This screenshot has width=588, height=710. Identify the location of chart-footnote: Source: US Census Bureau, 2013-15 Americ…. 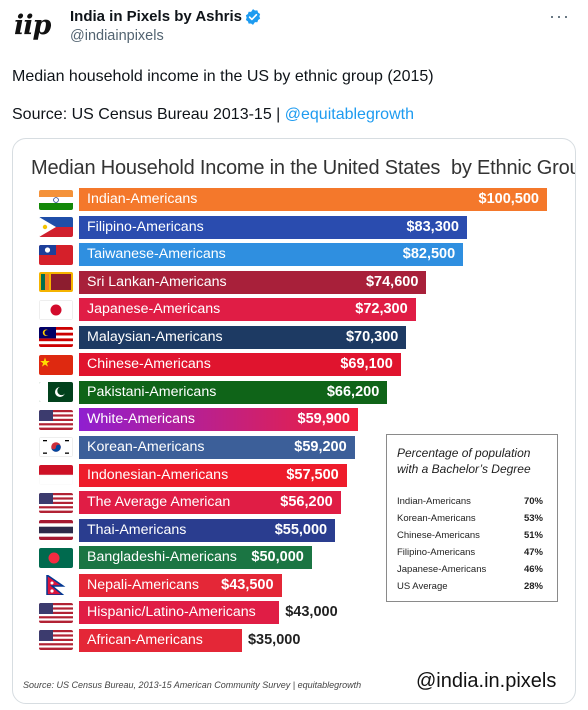
(192, 685).